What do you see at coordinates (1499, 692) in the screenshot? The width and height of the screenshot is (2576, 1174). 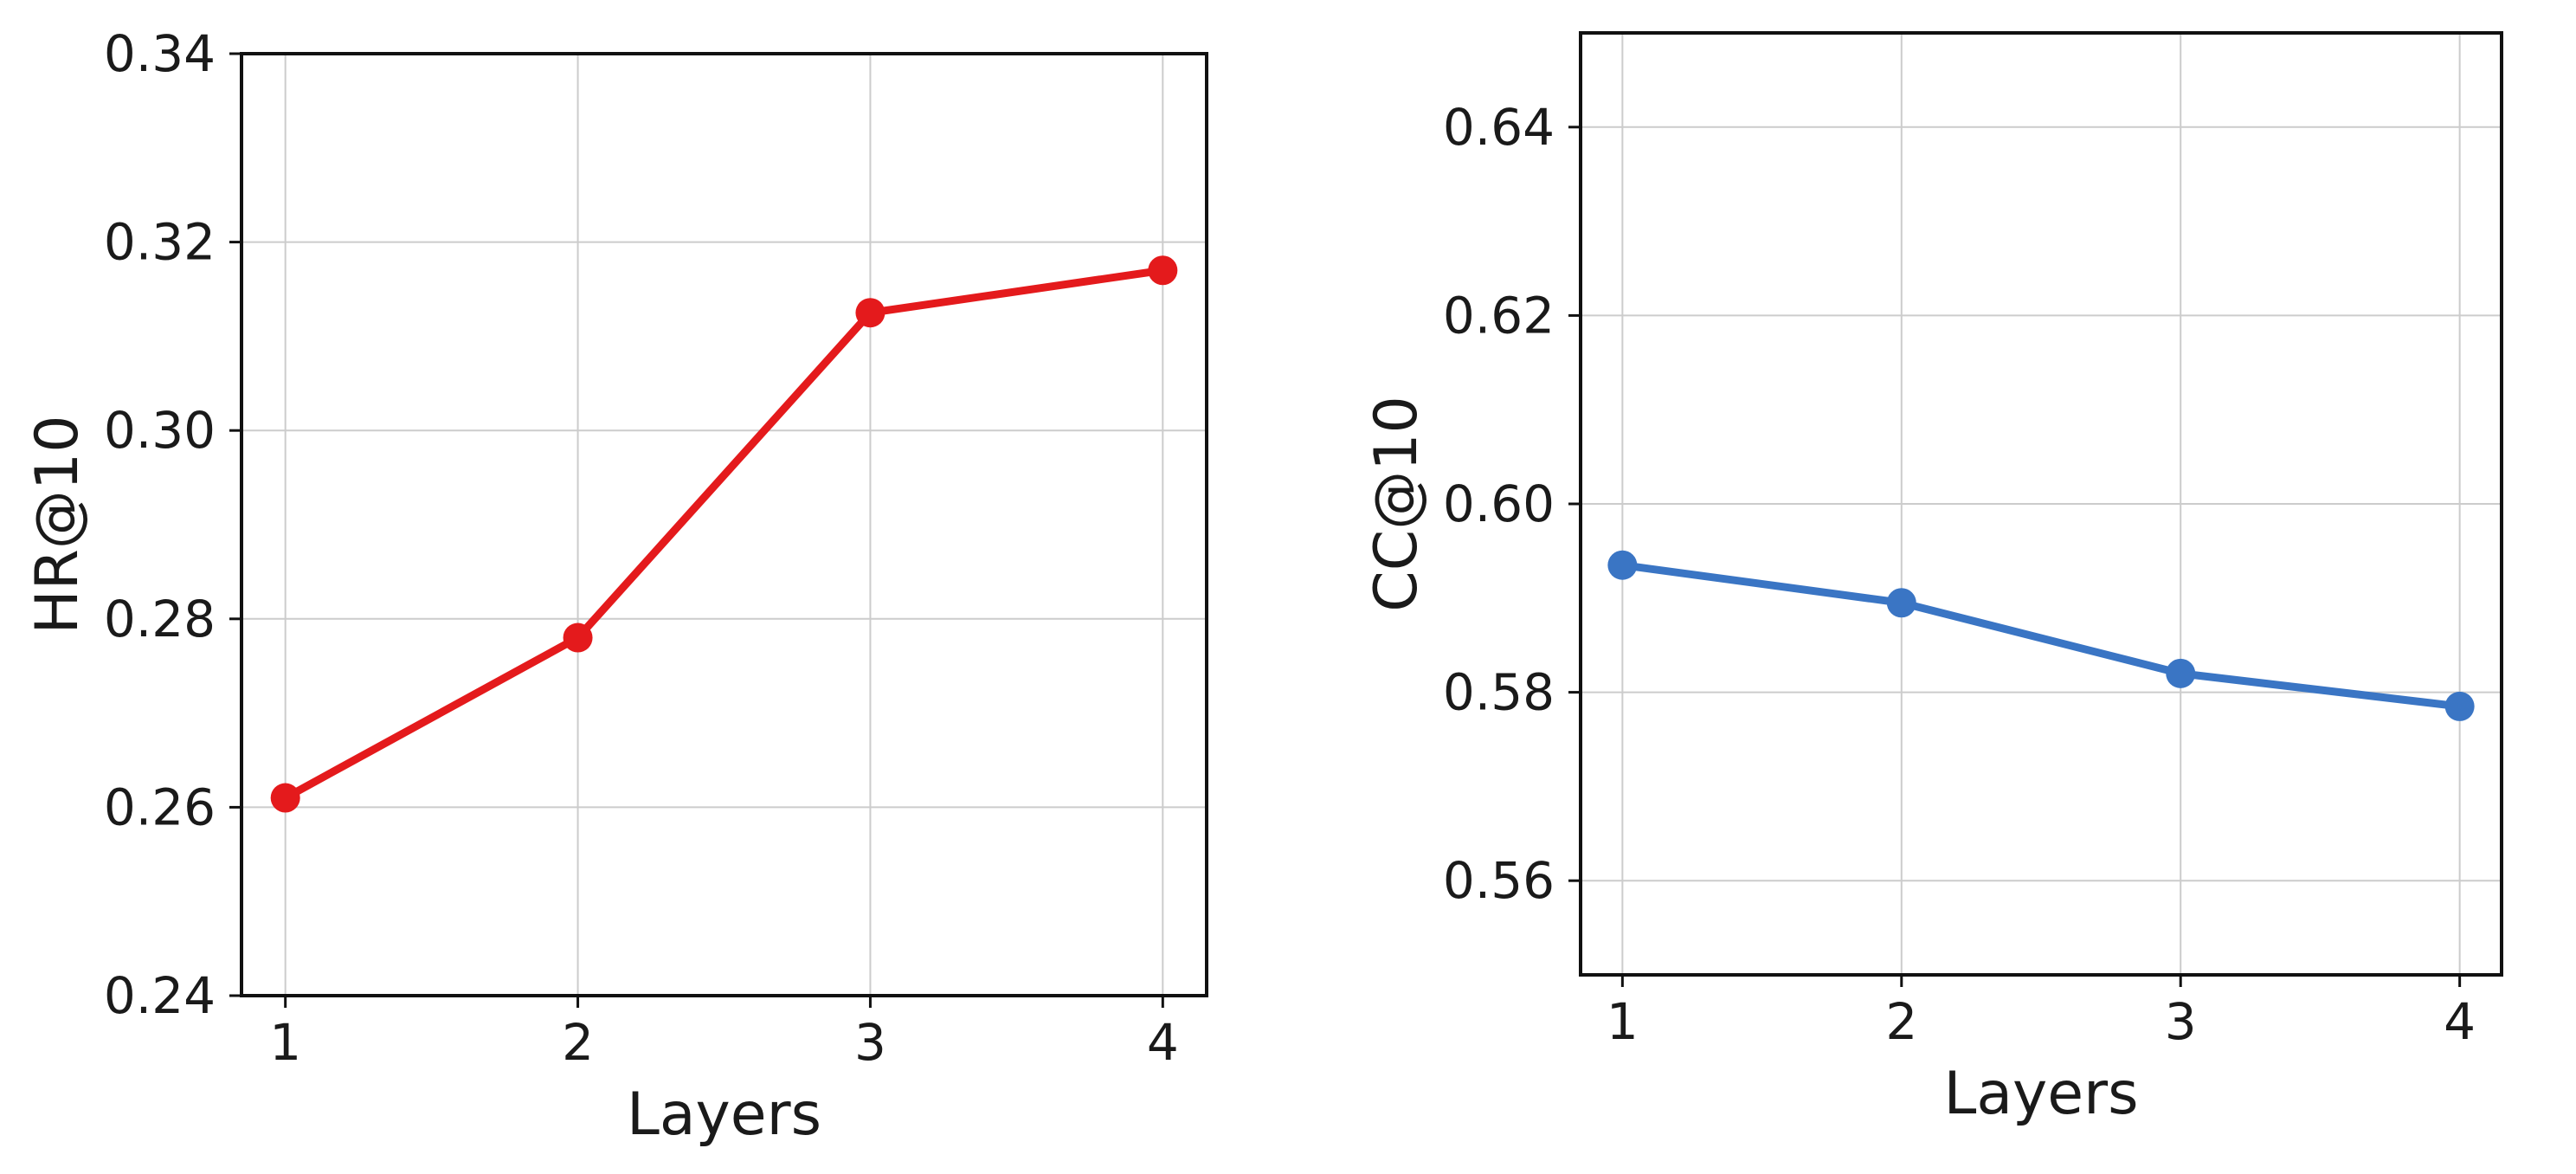 I see `y-tick-label: 0.58` at bounding box center [1499, 692].